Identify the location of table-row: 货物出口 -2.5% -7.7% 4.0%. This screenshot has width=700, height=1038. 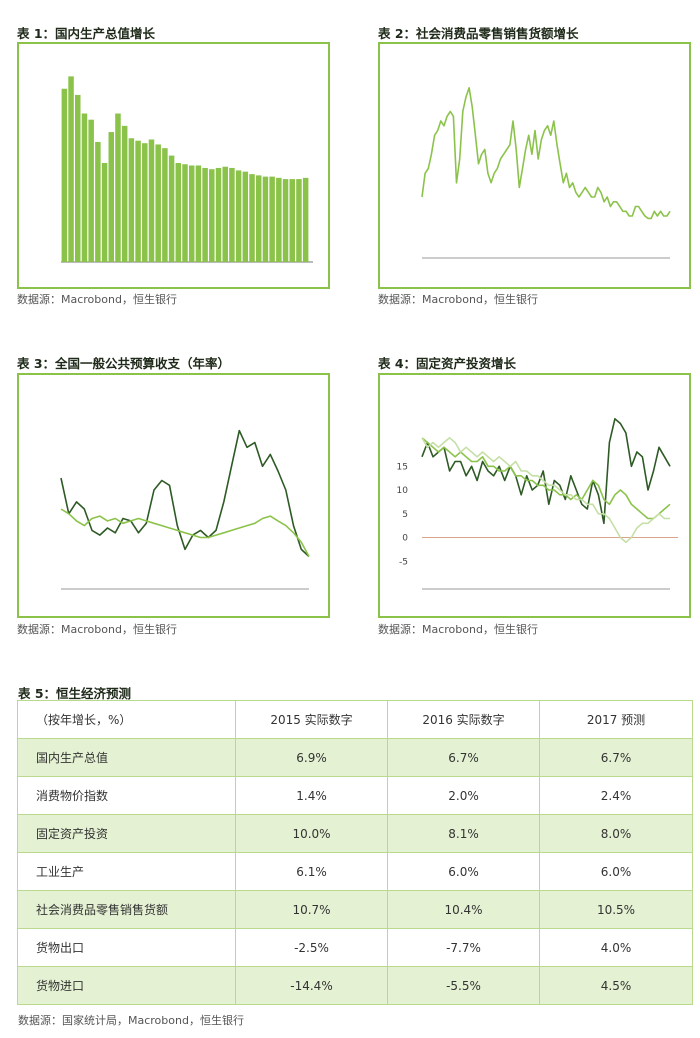
(355, 947).